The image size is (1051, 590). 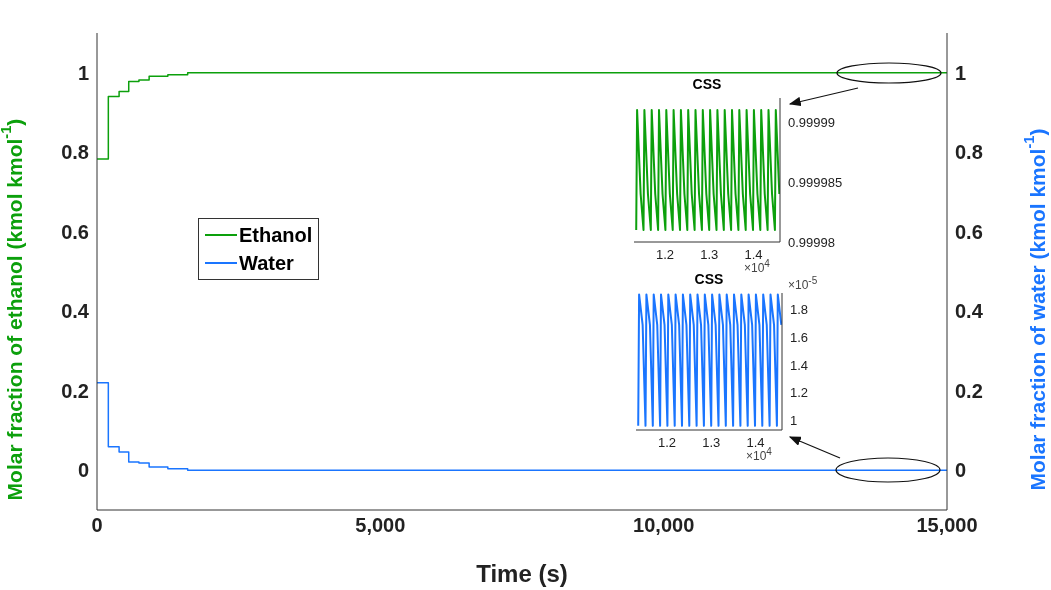 What do you see at coordinates (969, 311) in the screenshot?
I see `y2-tick-label: 0.4` at bounding box center [969, 311].